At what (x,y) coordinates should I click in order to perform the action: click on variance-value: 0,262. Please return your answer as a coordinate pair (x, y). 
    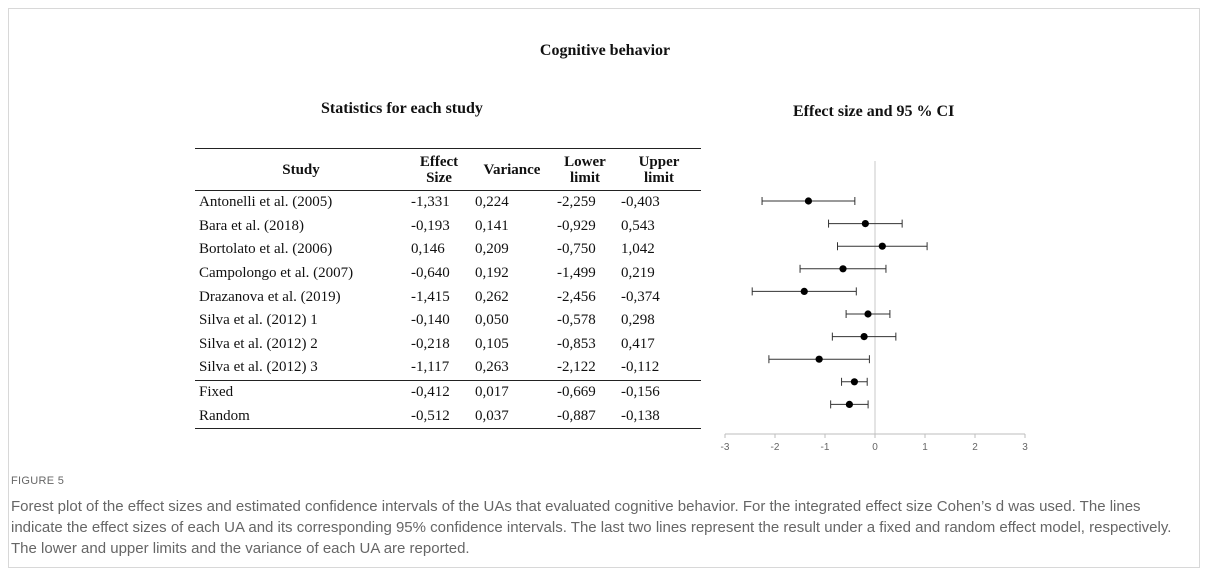
    Looking at the image, I should click on (492, 296).